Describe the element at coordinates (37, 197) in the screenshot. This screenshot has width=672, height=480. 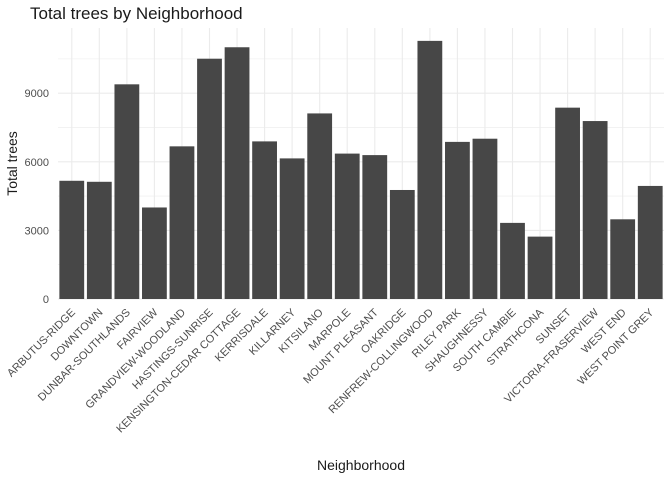
I see `y-axis-ticks: 0 3000 6000 9000` at that location.